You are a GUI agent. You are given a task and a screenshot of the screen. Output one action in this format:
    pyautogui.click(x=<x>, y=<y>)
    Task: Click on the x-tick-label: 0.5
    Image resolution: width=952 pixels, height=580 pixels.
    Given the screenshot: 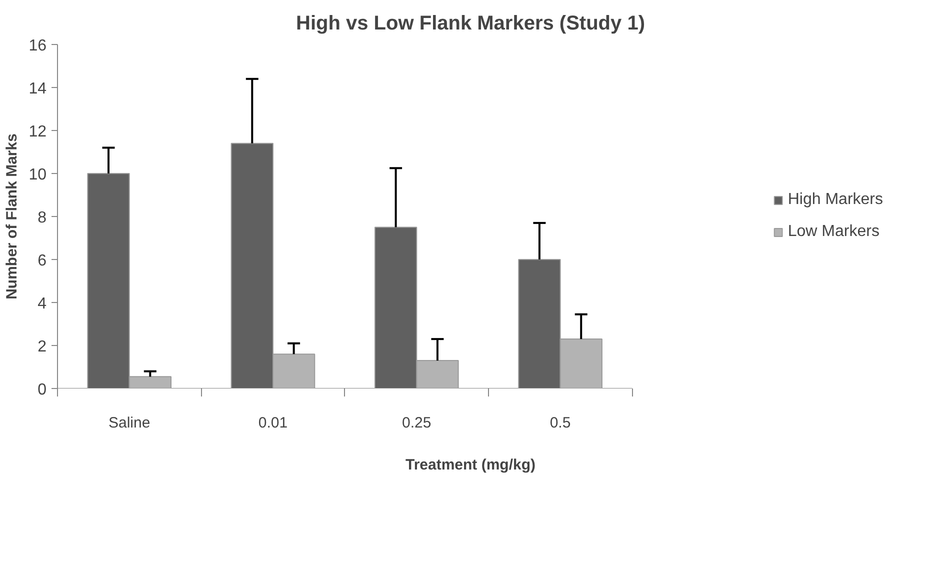 What is the action you would take?
    pyautogui.click(x=560, y=423)
    